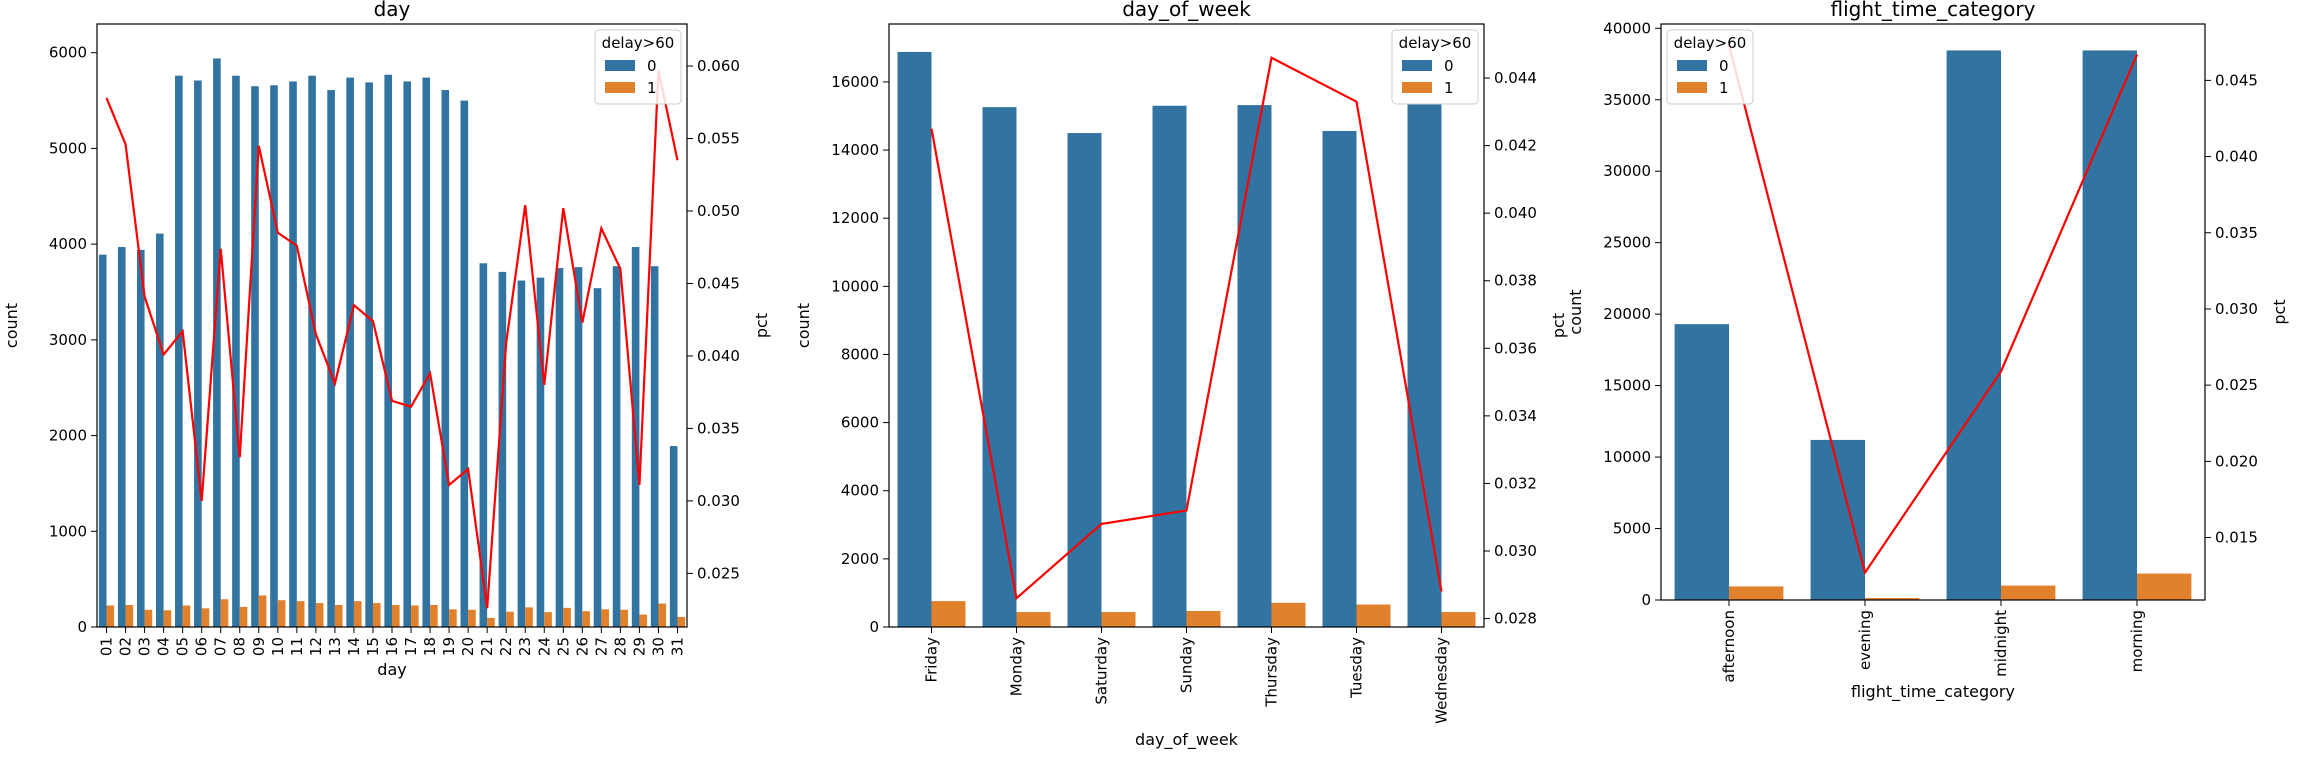 The height and width of the screenshot is (771, 2318). I want to click on y2-tick-label: 0.036, so click(1515, 348).